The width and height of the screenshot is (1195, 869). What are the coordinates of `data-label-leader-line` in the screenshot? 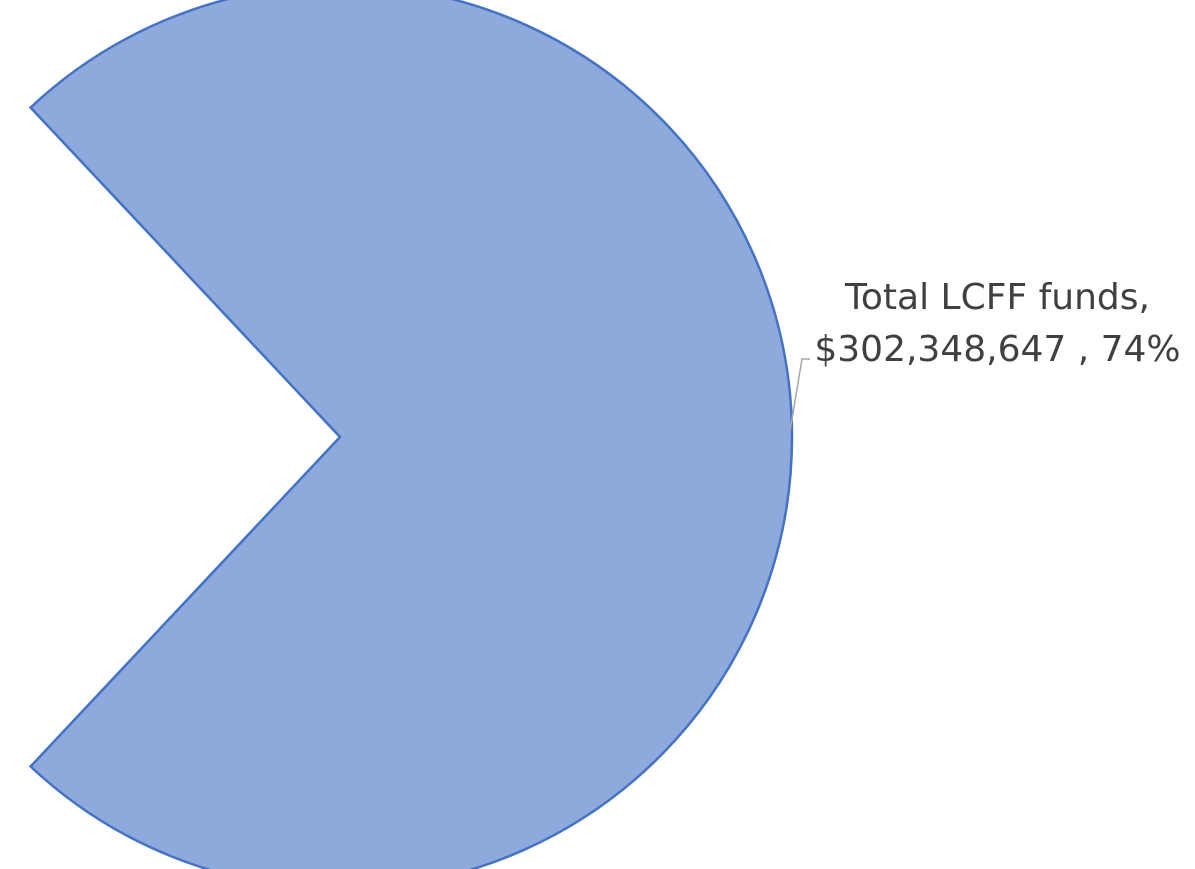 It's located at (799, 395).